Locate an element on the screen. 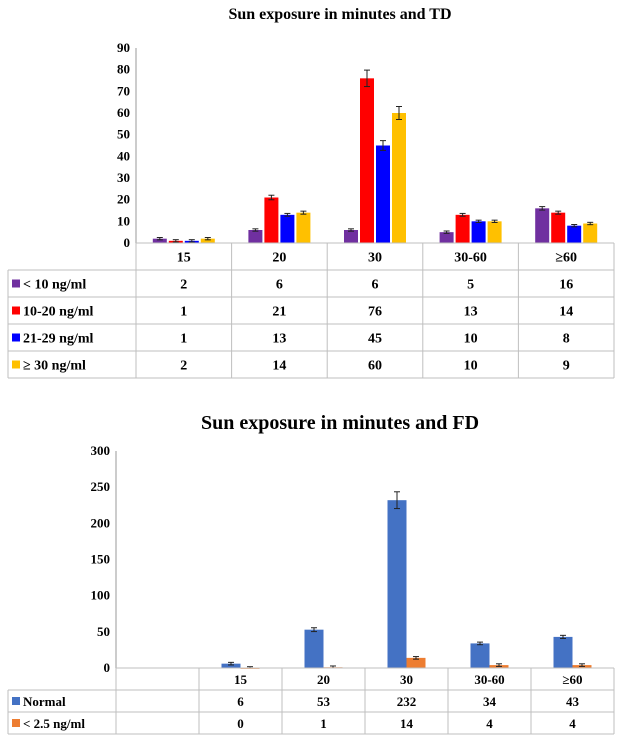 This screenshot has width=619, height=739. legend-entry: ≥ 30 ng/ml is located at coordinates (54, 366).